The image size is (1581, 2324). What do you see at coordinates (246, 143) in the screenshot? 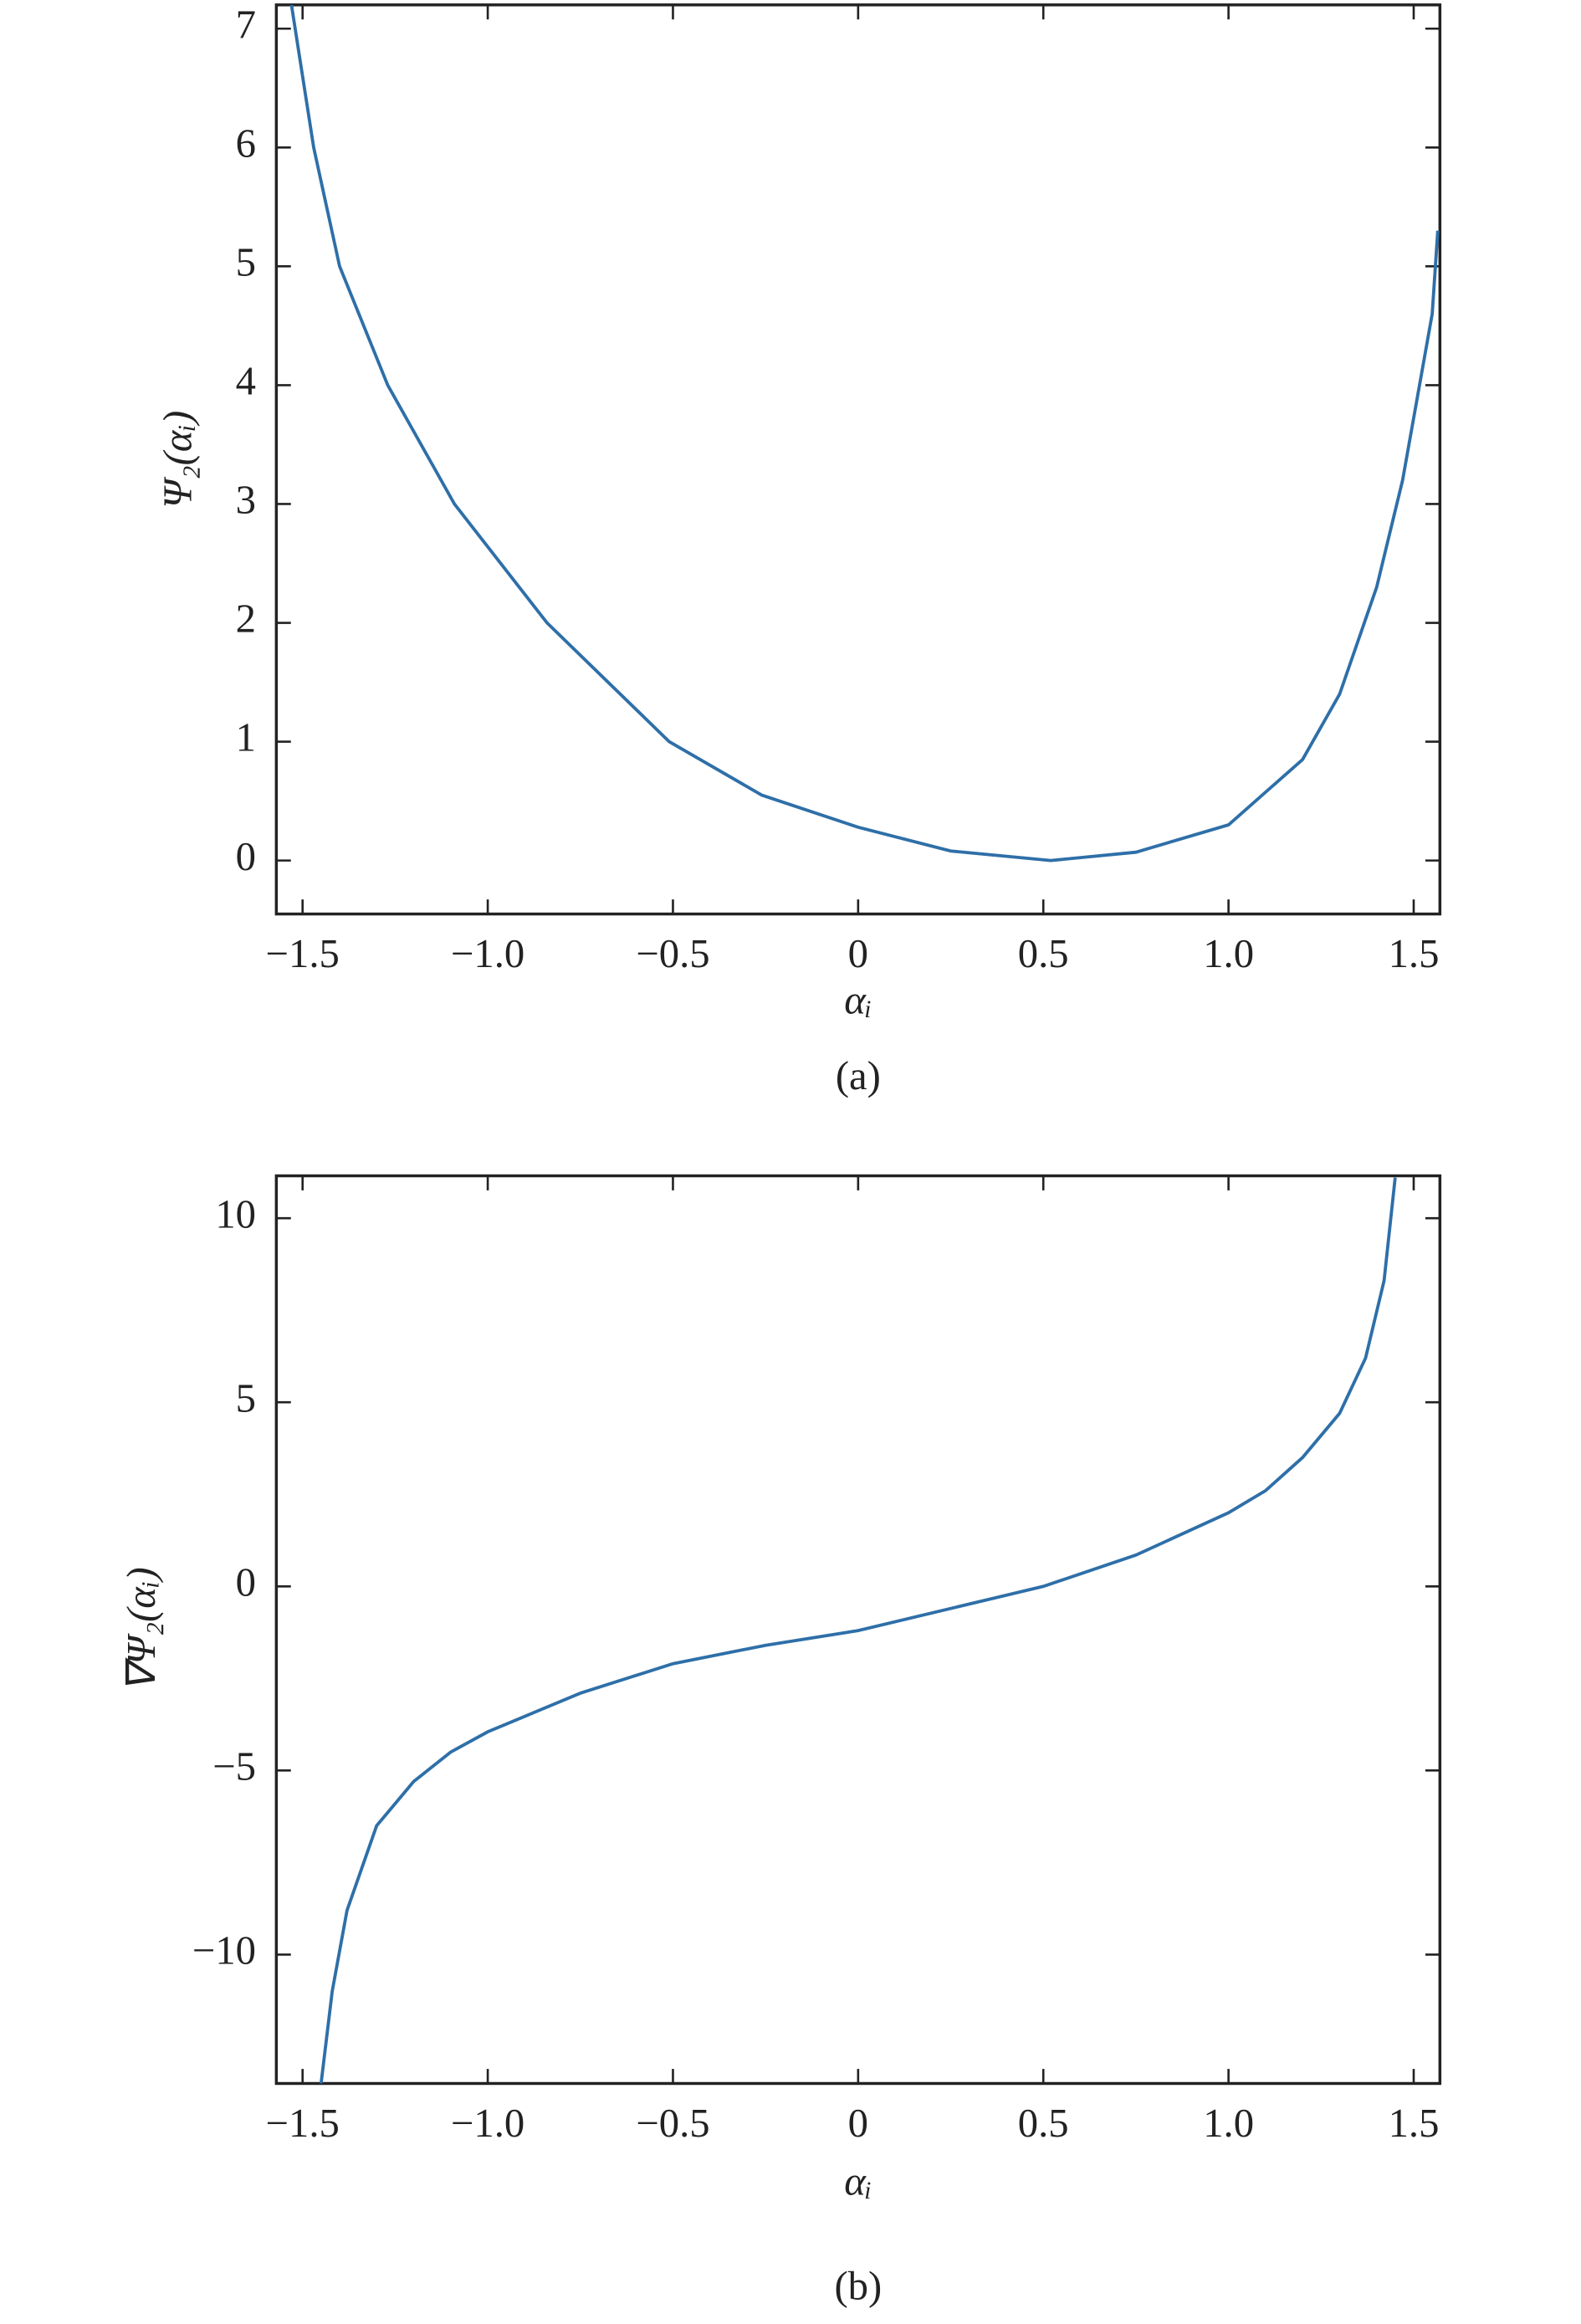
I see `y-tick-label: 6` at bounding box center [246, 143].